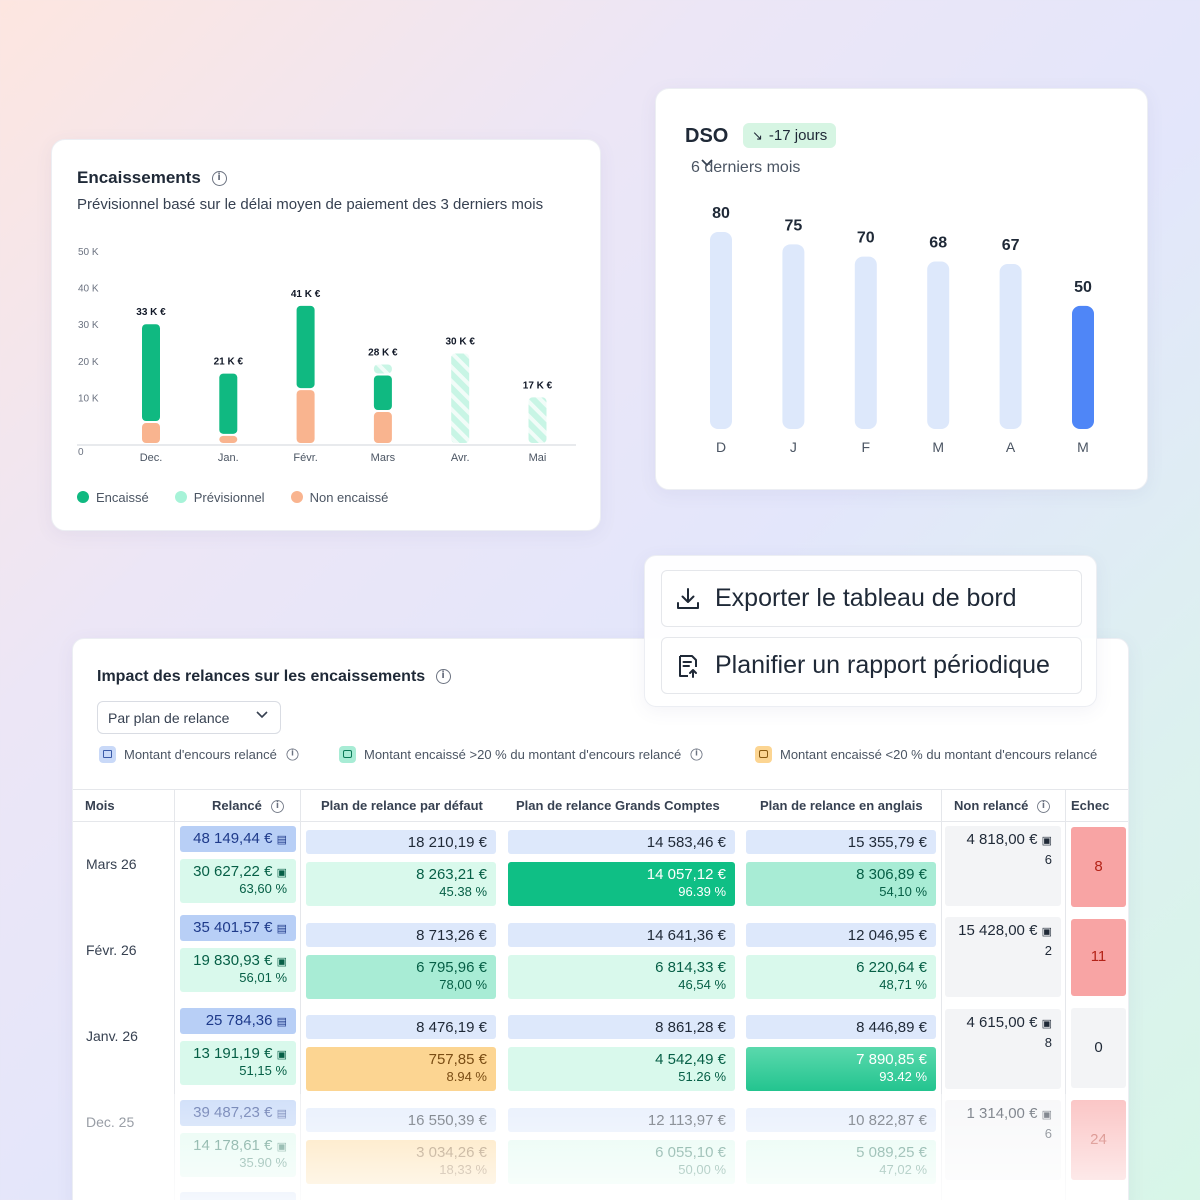  Describe the element at coordinates (841, 1120) in the screenshot. I see `anglais-amount: 10 822,87 €` at that location.